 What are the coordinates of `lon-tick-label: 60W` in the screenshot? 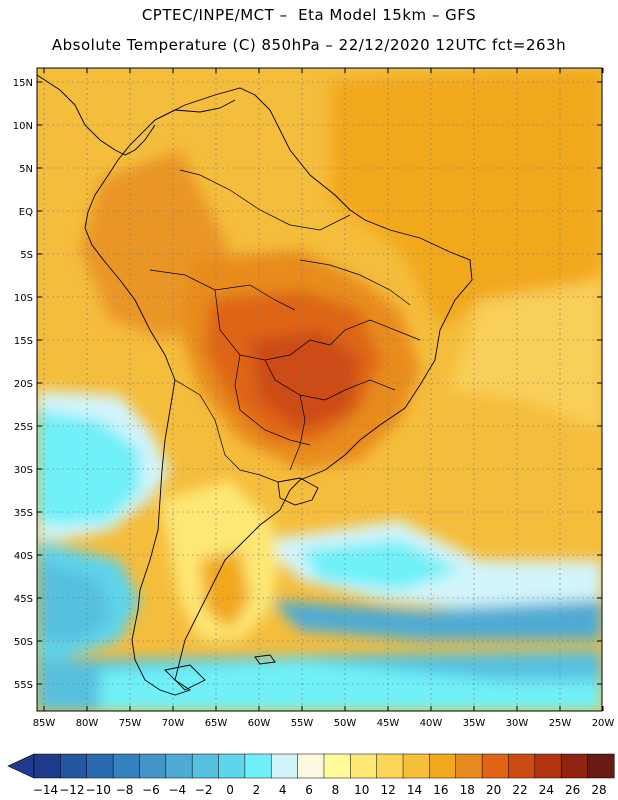 It's located at (259, 723).